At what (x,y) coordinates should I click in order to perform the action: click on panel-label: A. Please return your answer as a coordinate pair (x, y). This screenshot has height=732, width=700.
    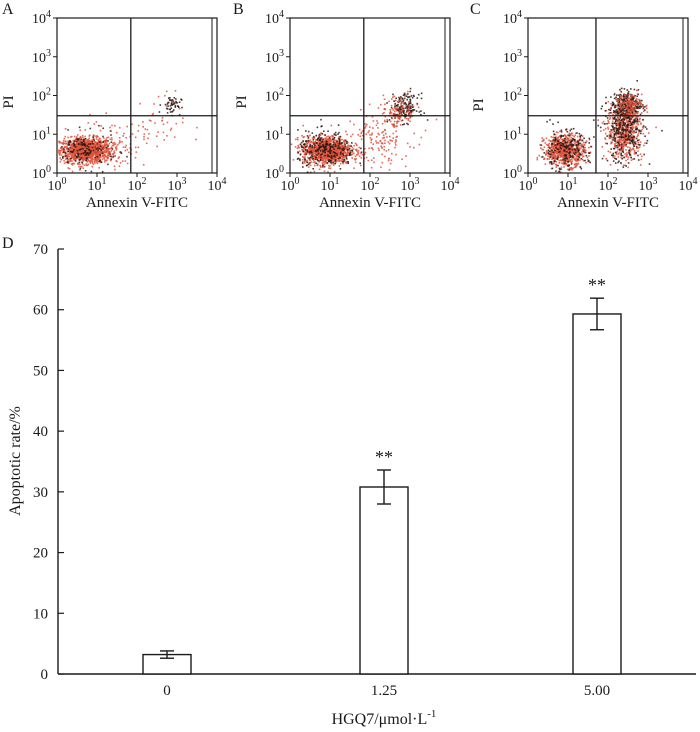
    Looking at the image, I should click on (8, 9).